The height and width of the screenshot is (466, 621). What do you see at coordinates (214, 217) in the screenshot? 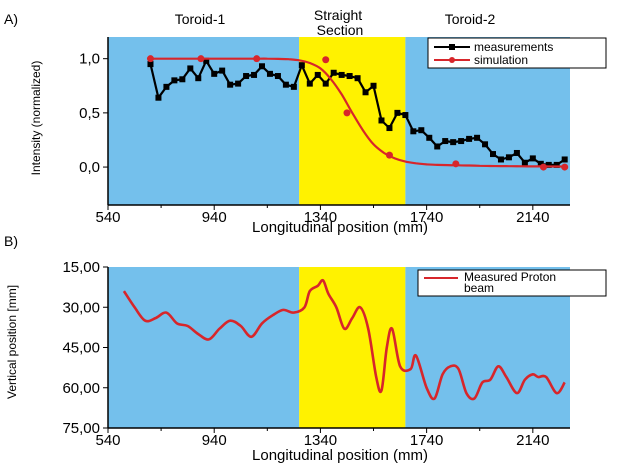
I see `panel-a-x-tick-label: 940` at bounding box center [214, 217].